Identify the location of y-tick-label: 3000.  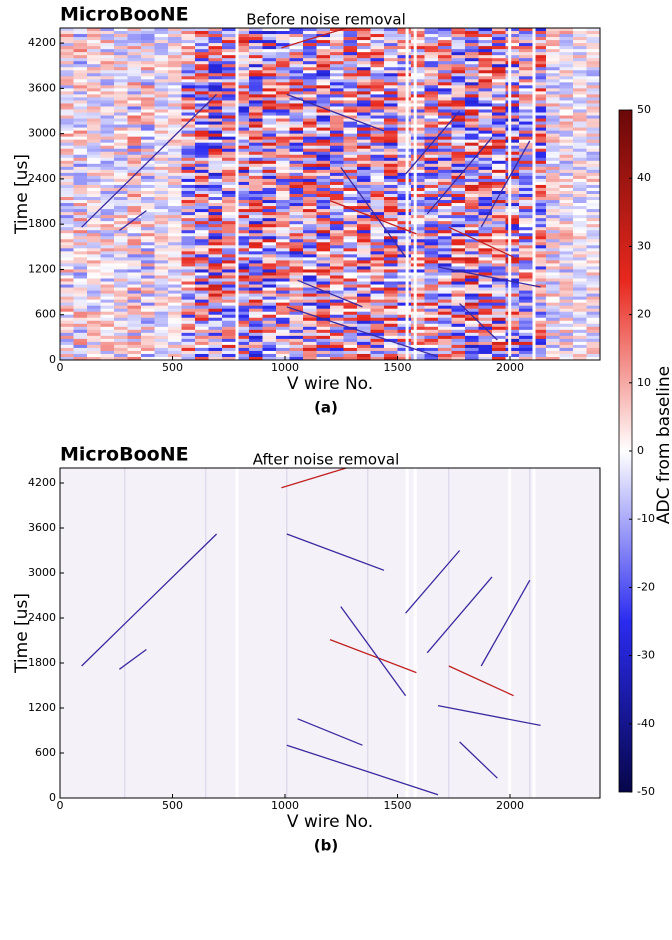
(42, 133).